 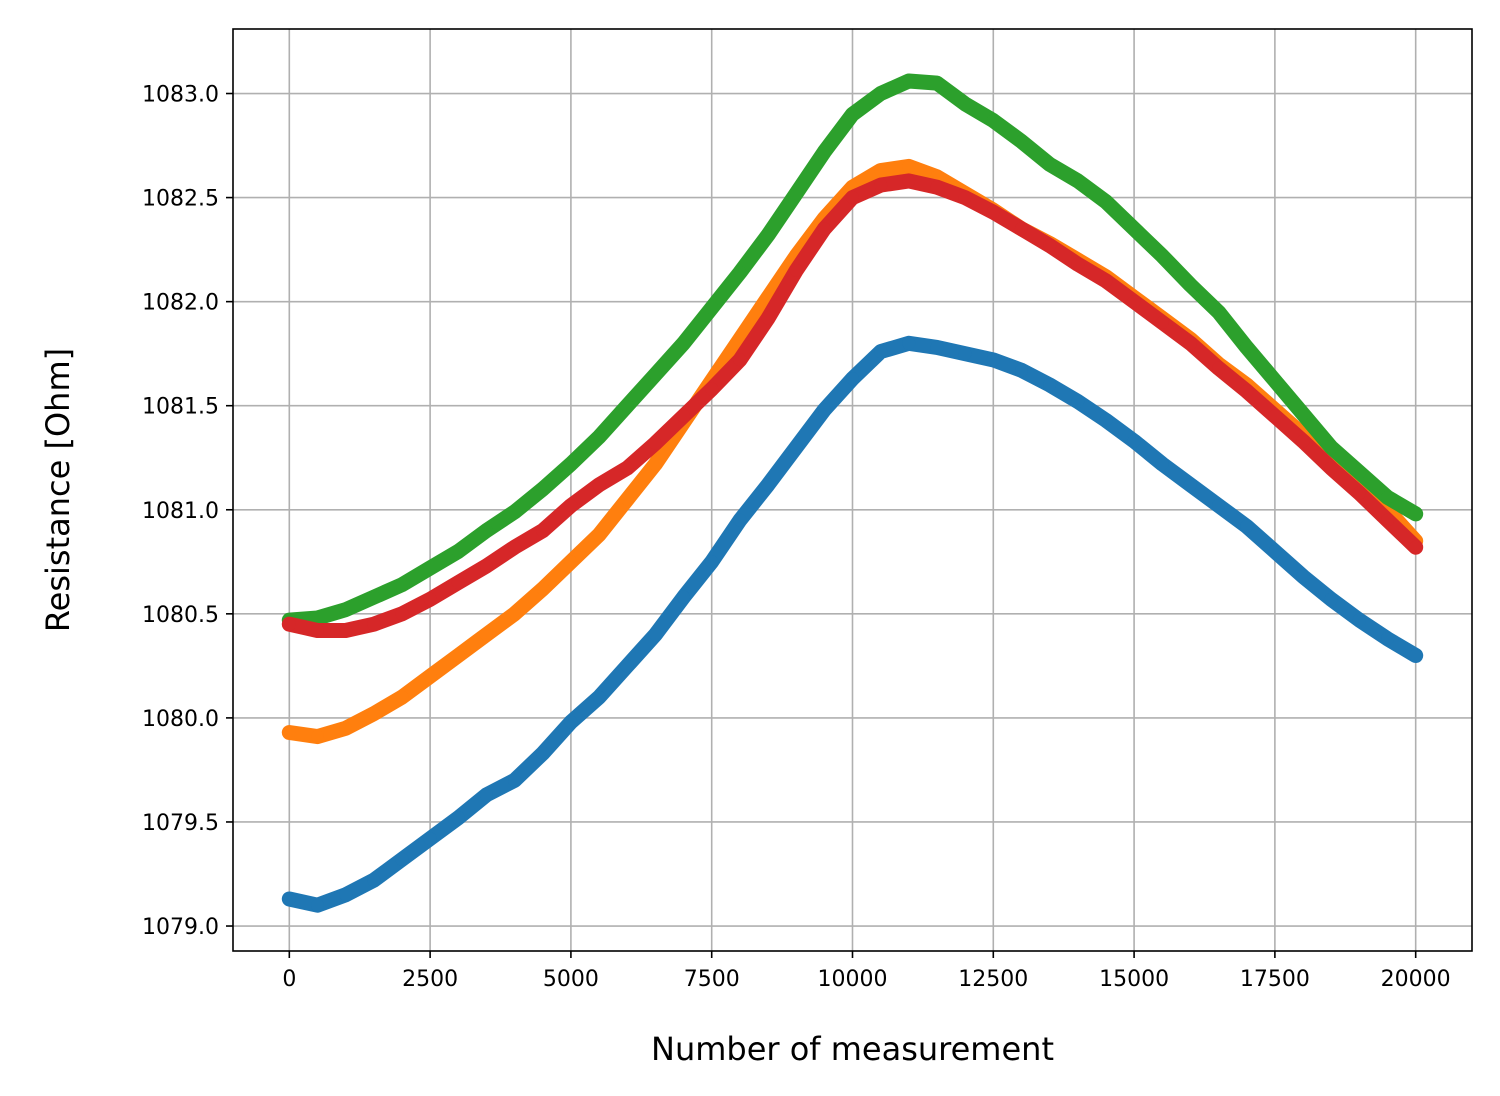 I want to click on y-tick-label: 1083.0, so click(x=180, y=95).